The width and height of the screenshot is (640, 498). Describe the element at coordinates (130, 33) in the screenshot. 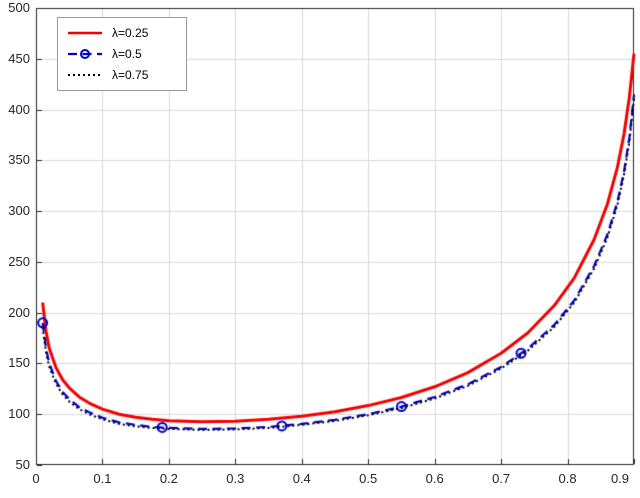

I see `legend-label: λ=0.25` at that location.